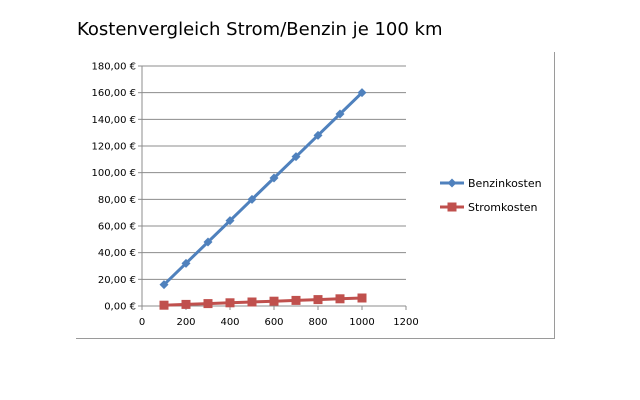  Describe the element at coordinates (229, 322) in the screenshot. I see `x-tick-label: 400` at that location.